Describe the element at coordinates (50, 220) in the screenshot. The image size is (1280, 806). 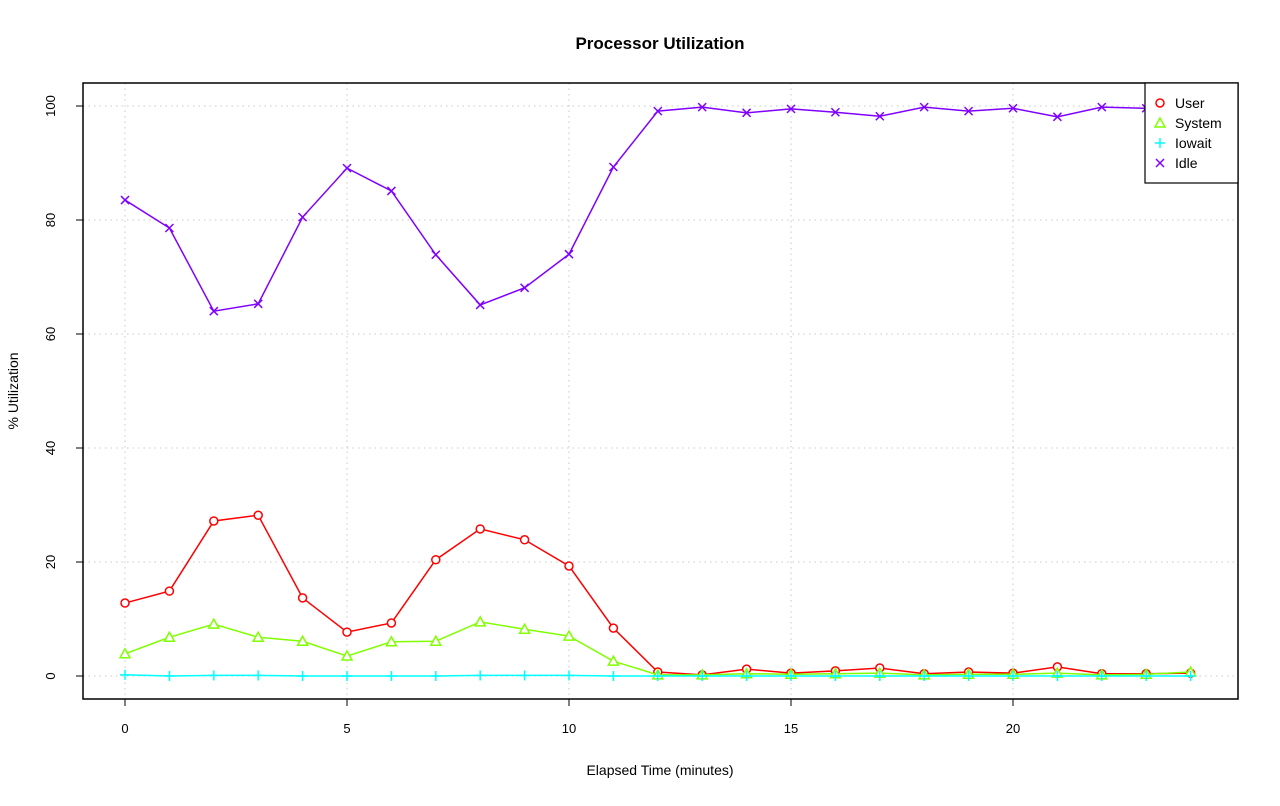
I see `y-tick-label: 80` at that location.